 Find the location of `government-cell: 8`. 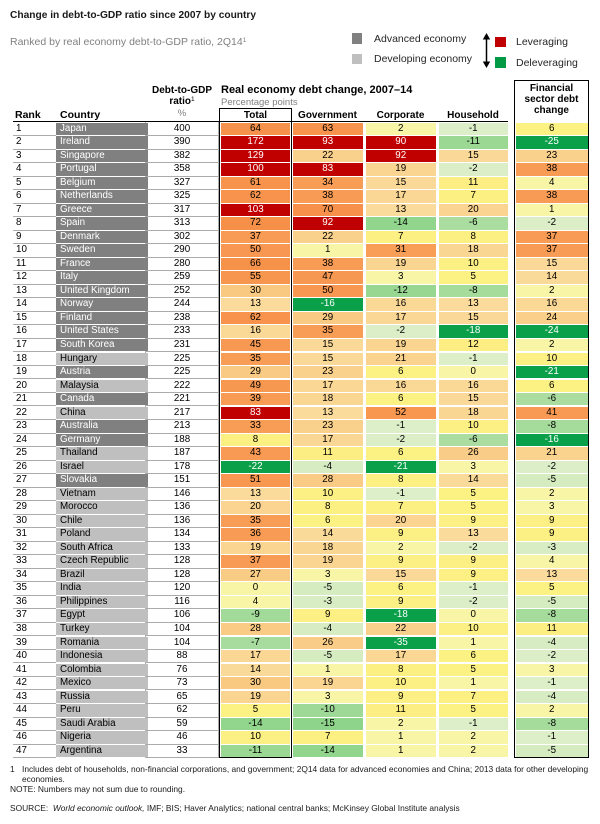

government-cell: 8 is located at coordinates (327, 507).